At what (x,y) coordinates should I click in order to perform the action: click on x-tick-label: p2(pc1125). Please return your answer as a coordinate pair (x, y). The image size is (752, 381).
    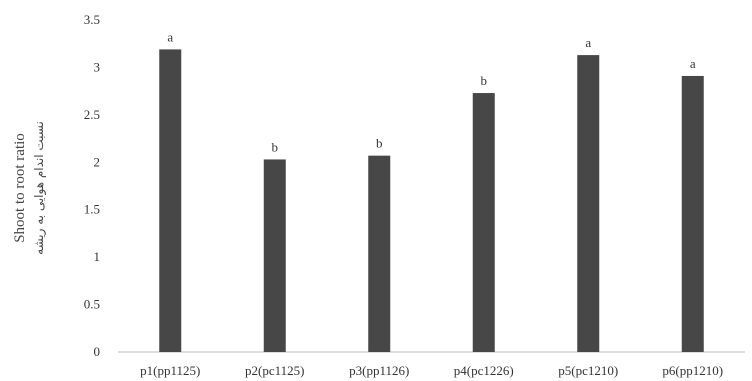
    Looking at the image, I should click on (274, 370).